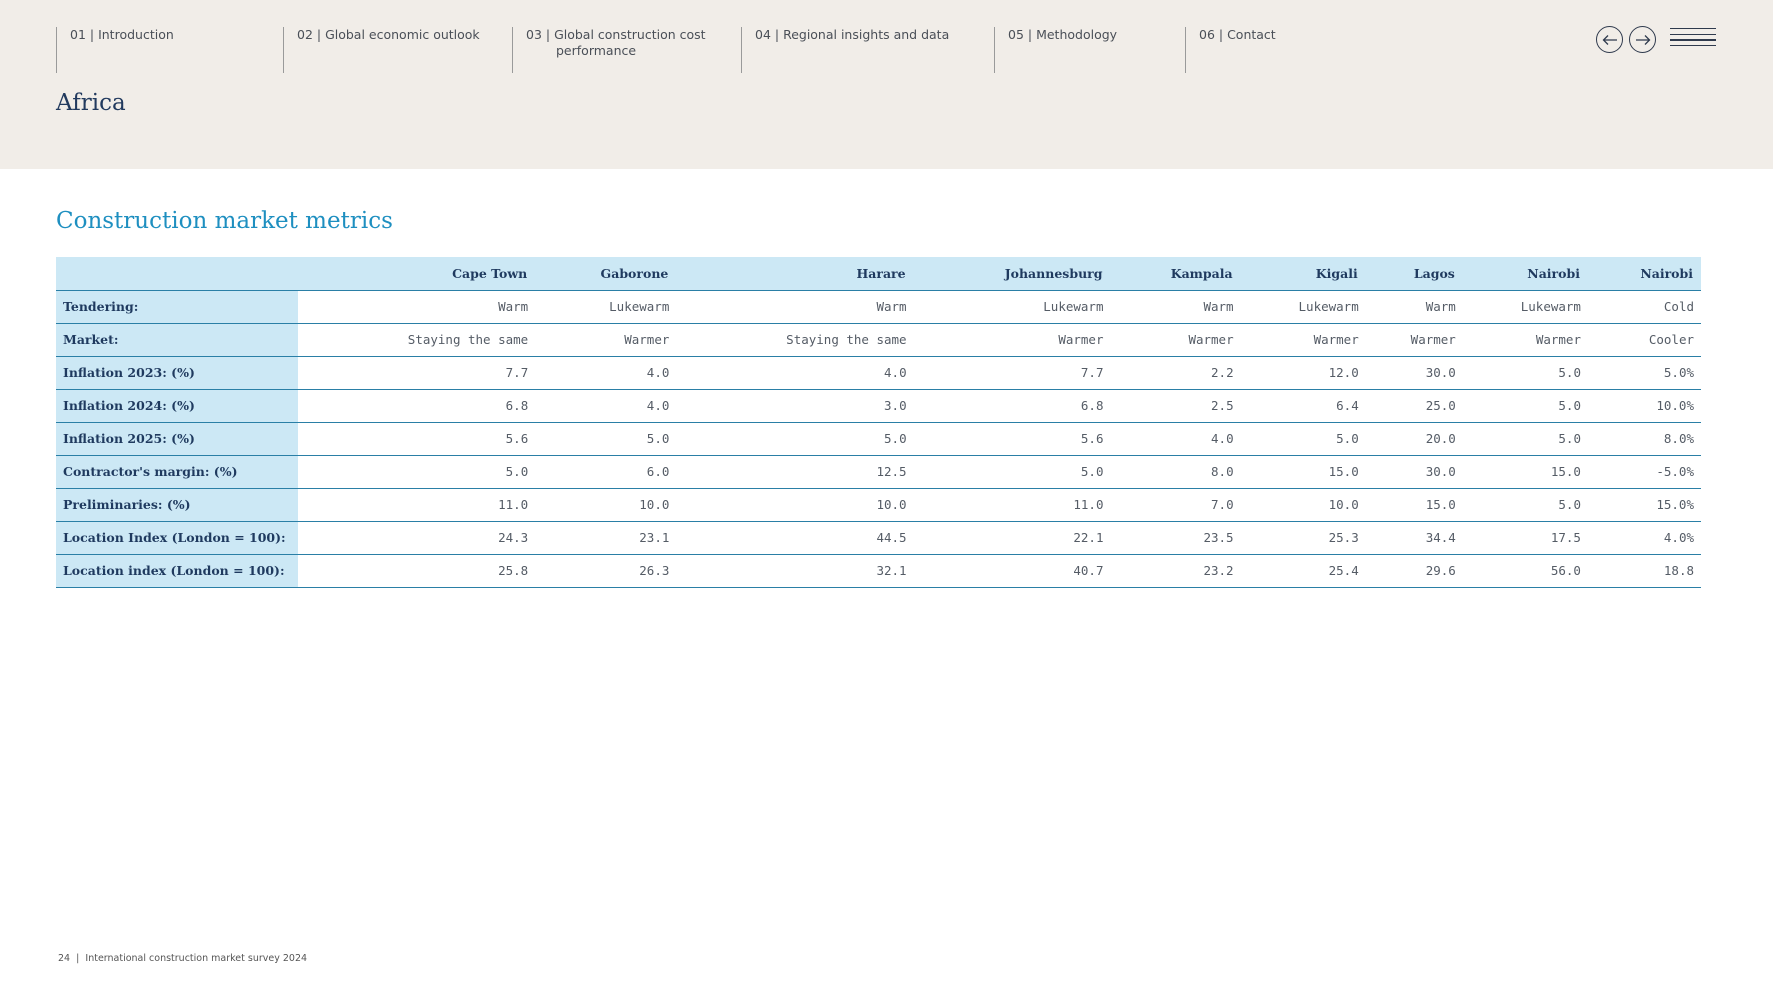 The height and width of the screenshot is (992, 1773). Describe the element at coordinates (1644, 373) in the screenshot. I see `table-cell: 5.0%` at that location.